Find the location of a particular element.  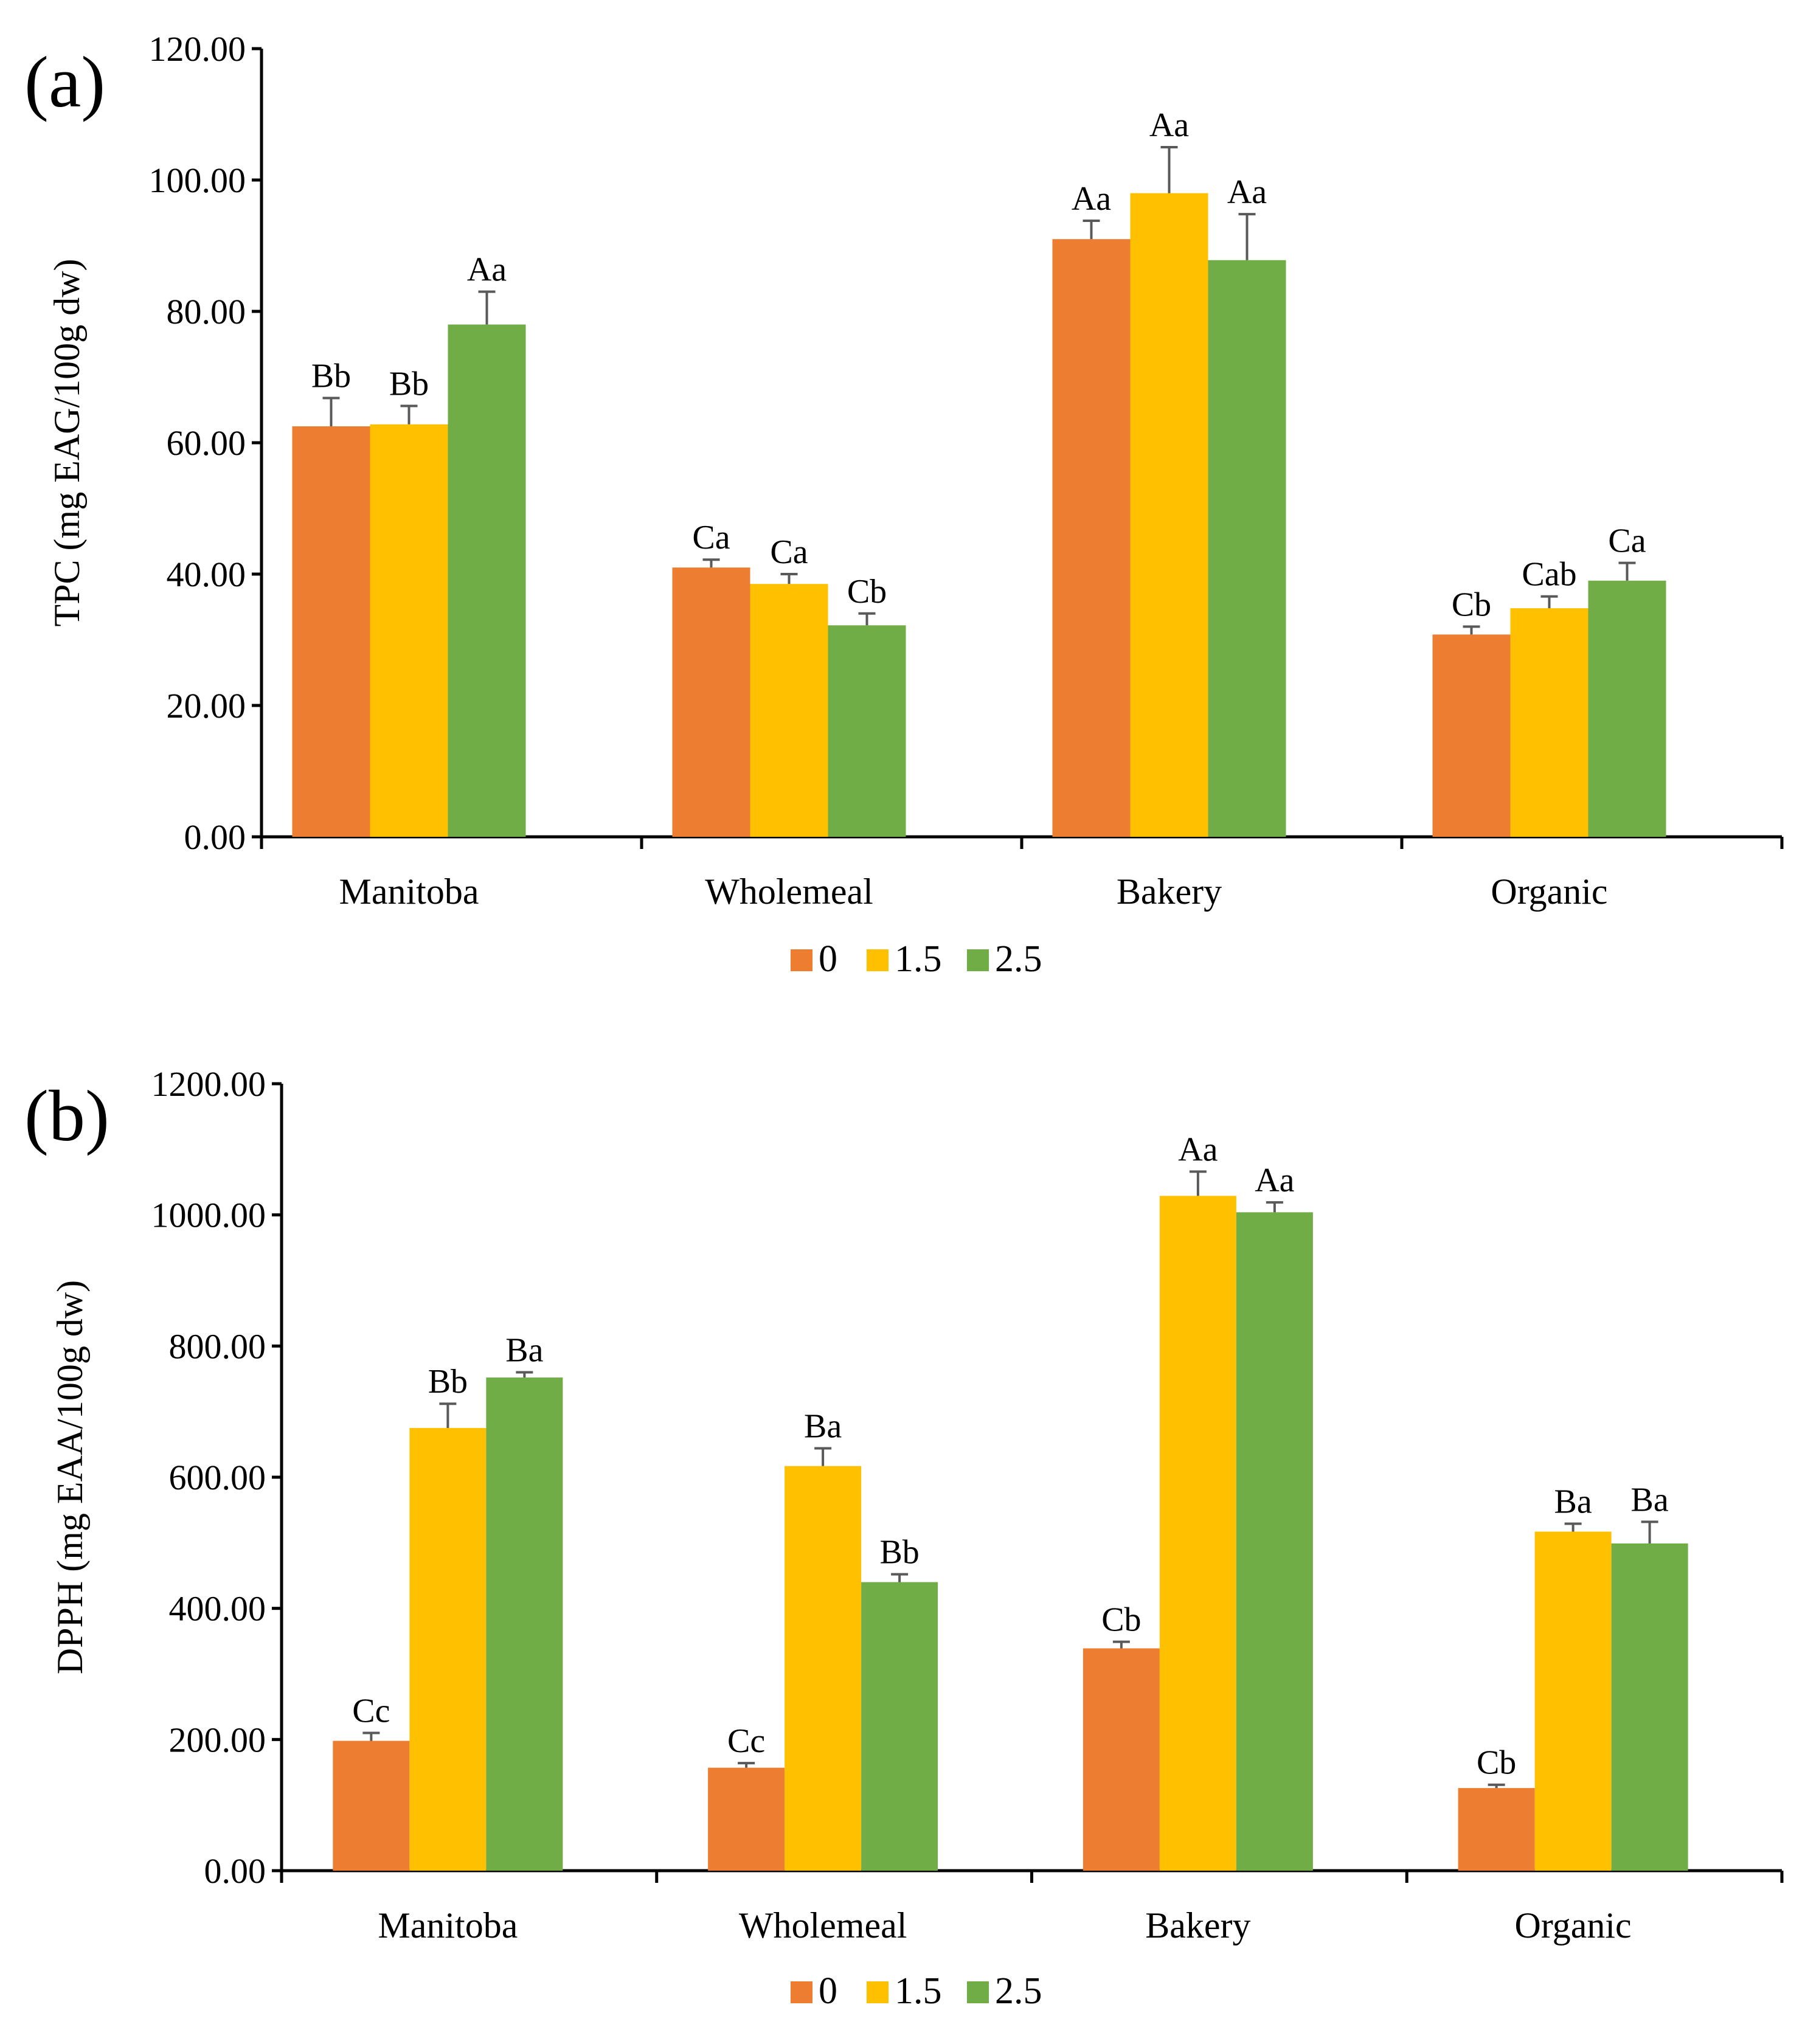

y-tick-label: 800.00 is located at coordinates (218, 1346).